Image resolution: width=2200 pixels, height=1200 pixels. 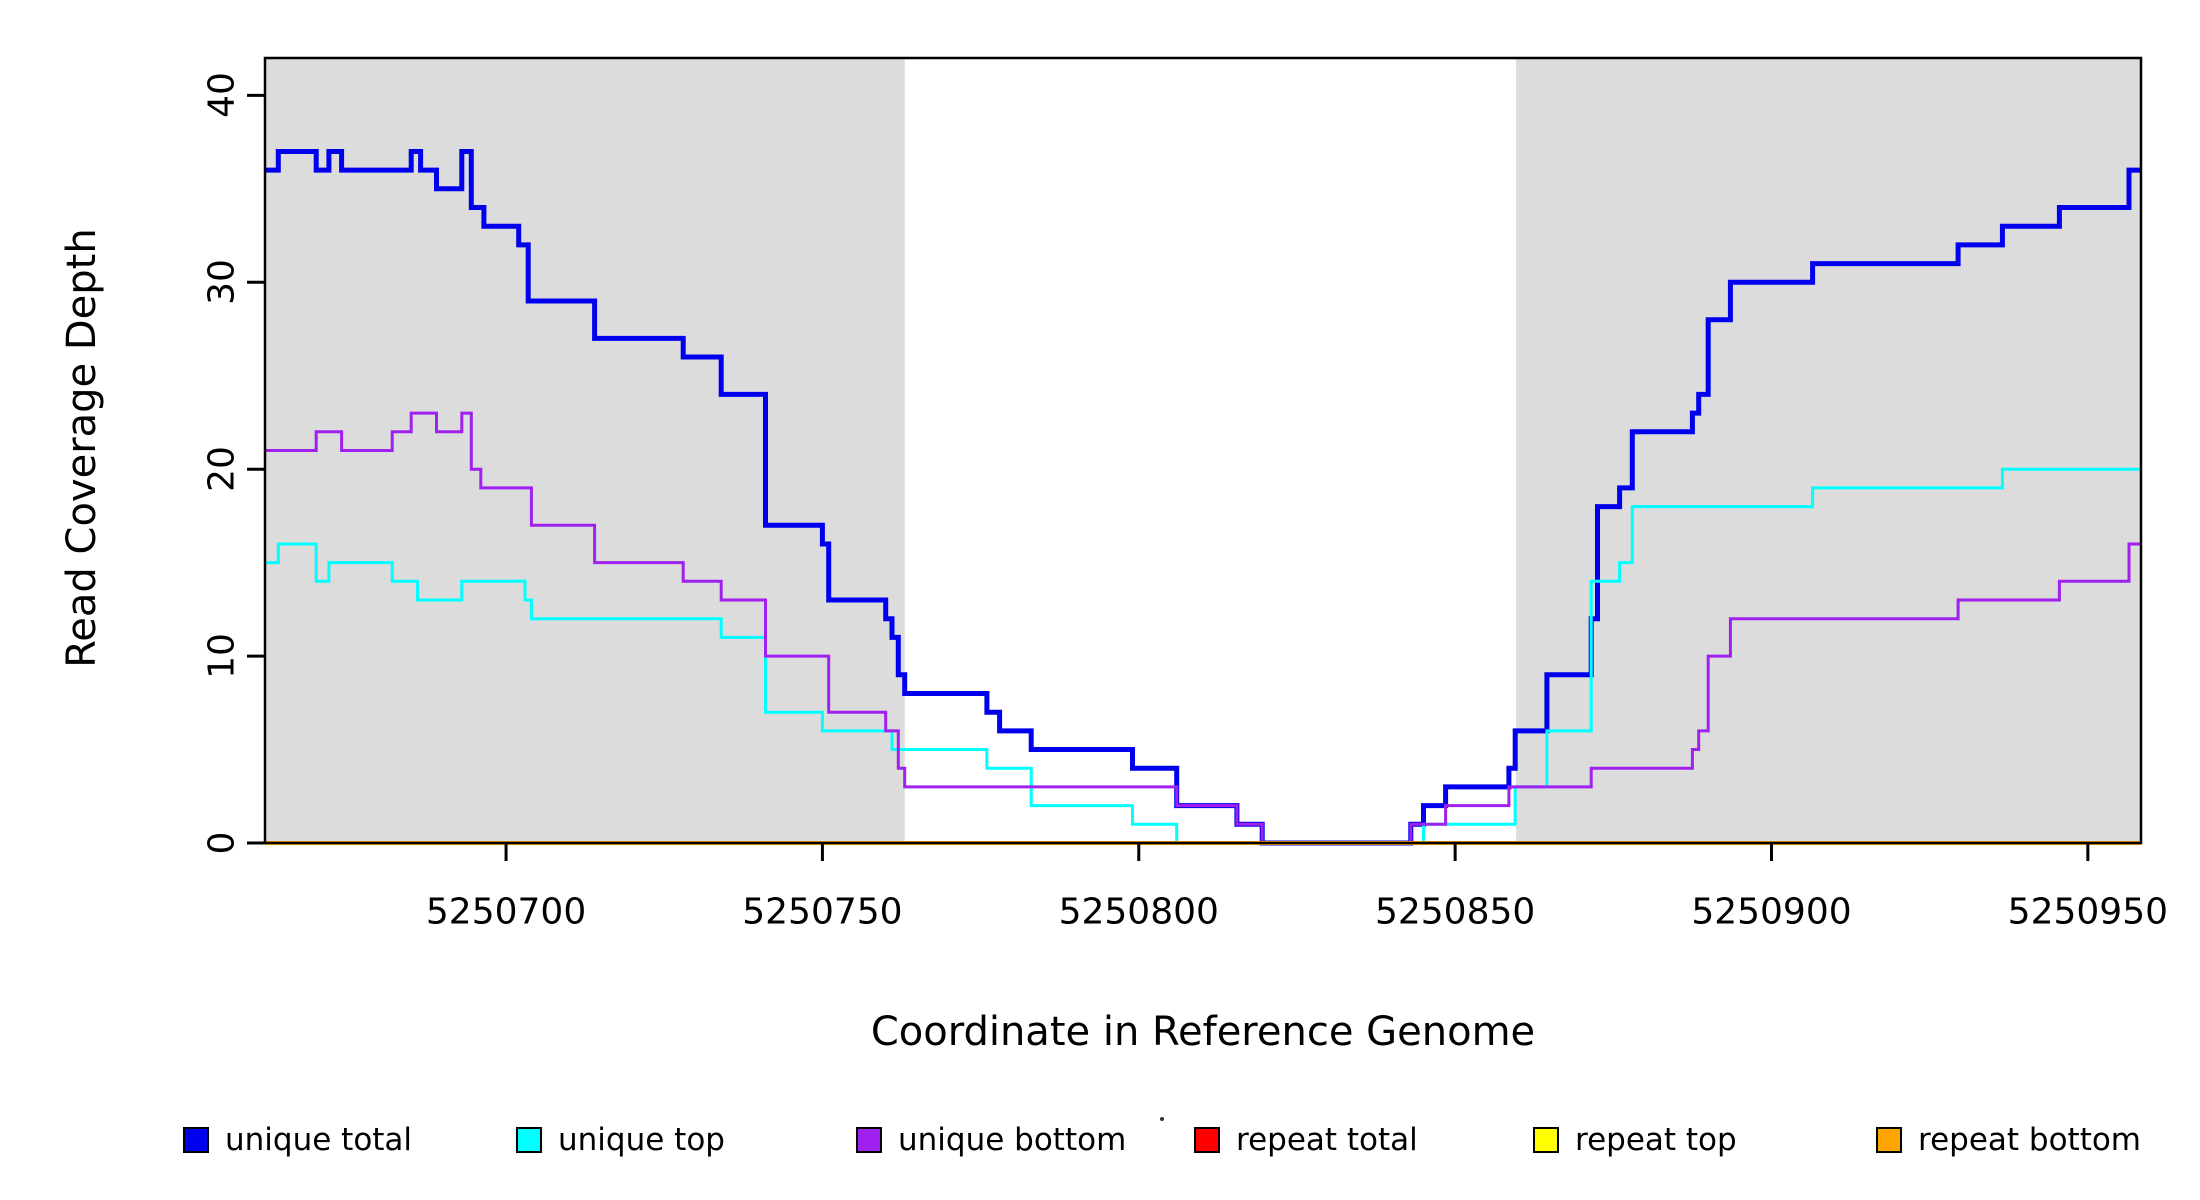 I want to click on legend-item-unique-total: unique total, so click(x=297, y=1140).